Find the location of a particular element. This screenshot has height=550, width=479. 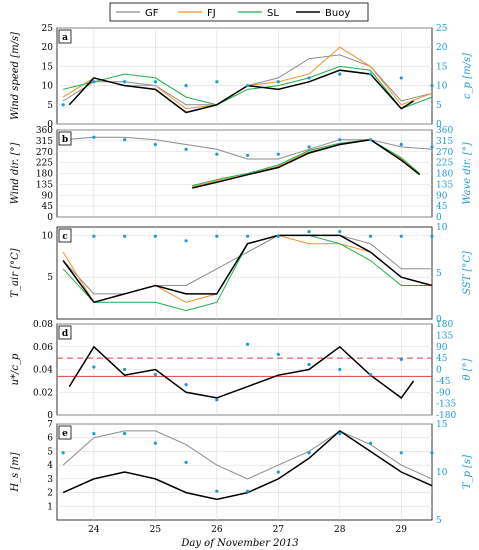

x-tick-label: 27 is located at coordinates (279, 530).